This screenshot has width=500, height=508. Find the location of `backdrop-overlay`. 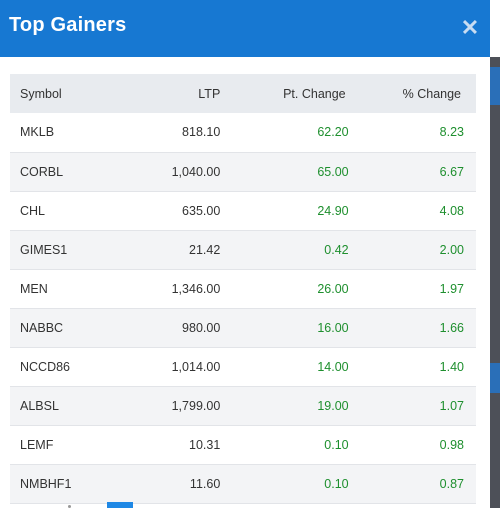

backdrop-overlay is located at coordinates (495, 282).